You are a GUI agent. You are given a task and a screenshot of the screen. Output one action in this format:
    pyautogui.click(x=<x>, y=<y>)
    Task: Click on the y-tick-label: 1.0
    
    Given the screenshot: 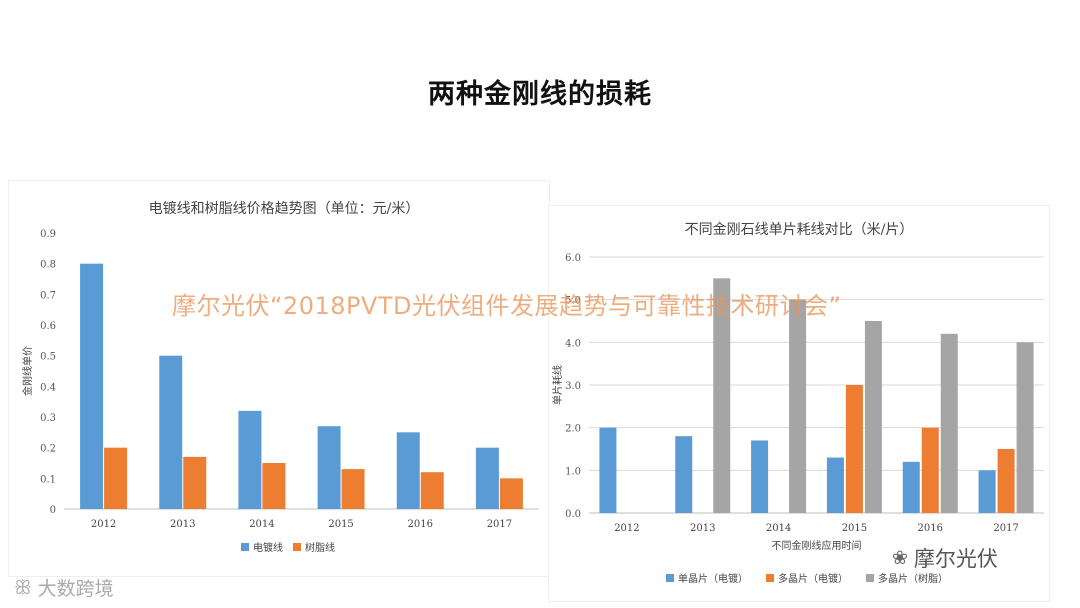 What is the action you would take?
    pyautogui.click(x=573, y=471)
    